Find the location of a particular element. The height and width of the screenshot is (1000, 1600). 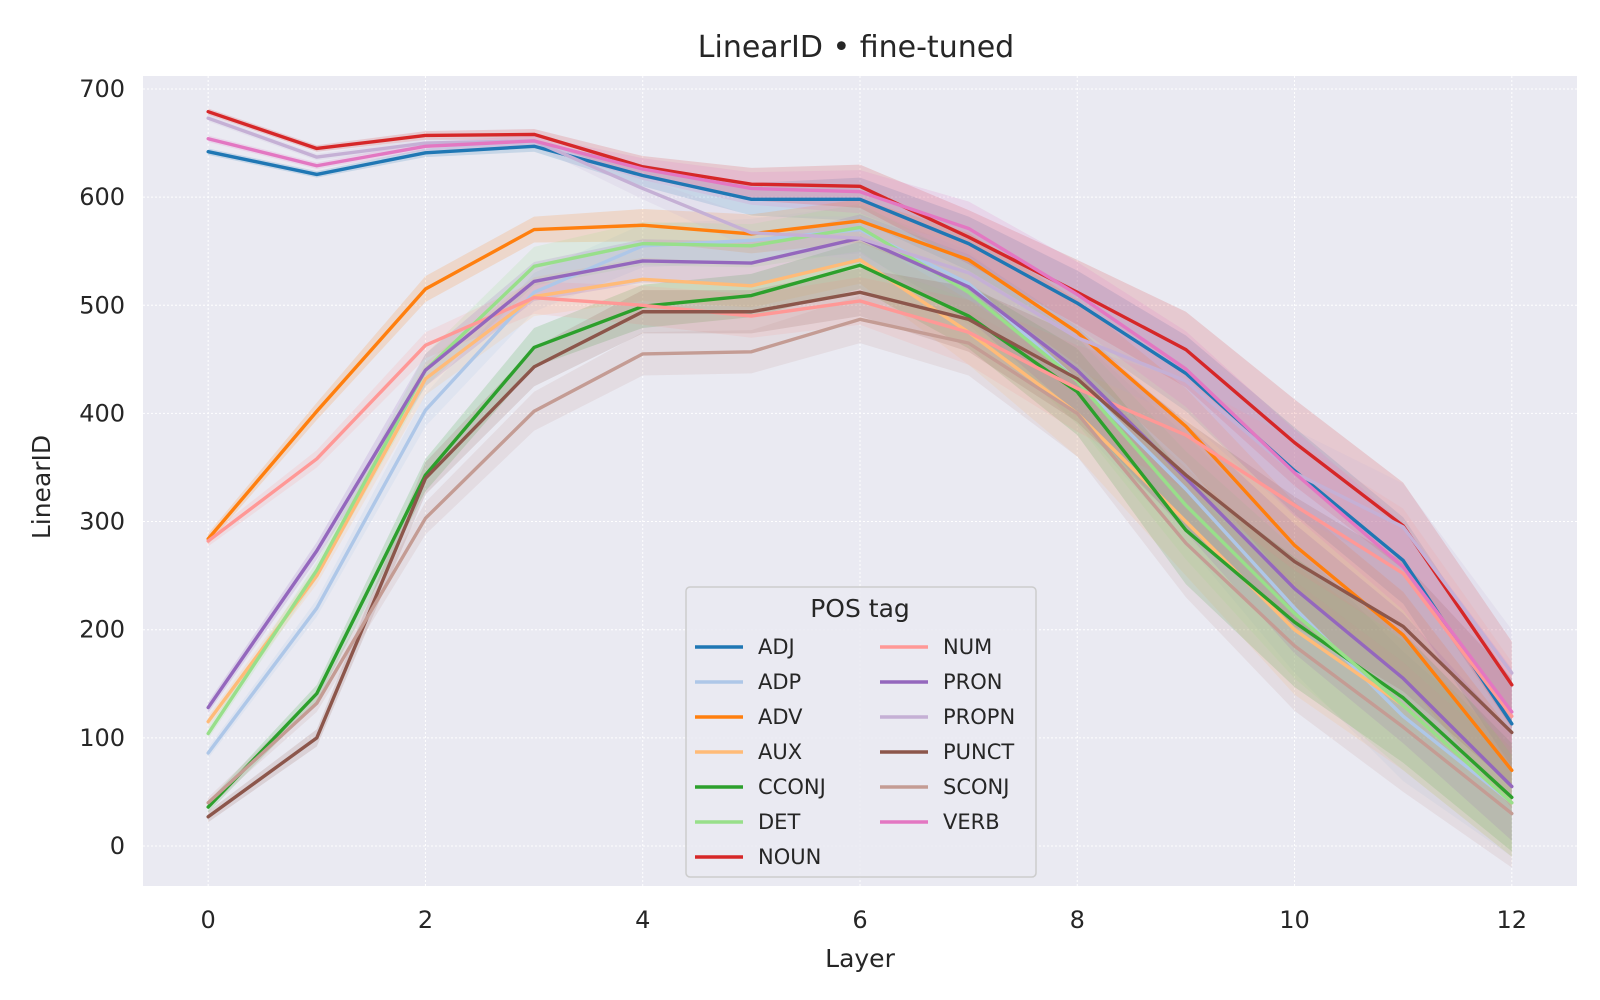

legend-label: ADP is located at coordinates (779, 682).